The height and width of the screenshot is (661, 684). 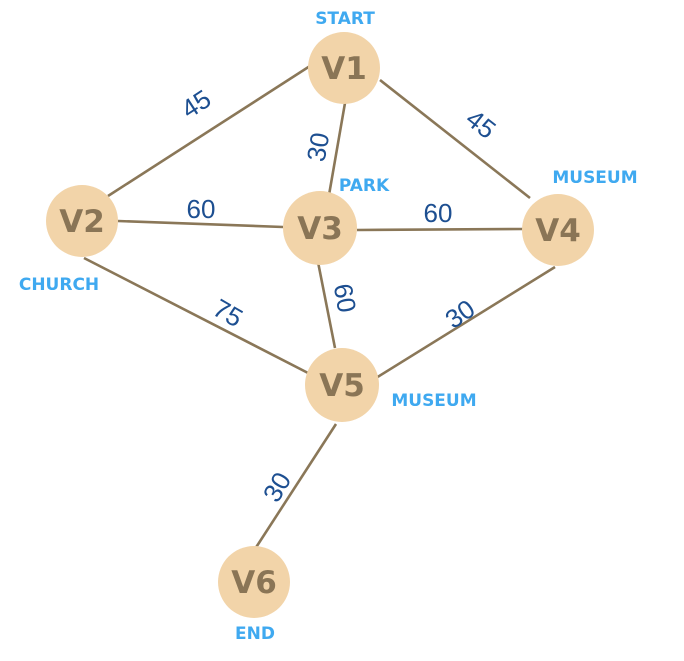 I want to click on weight-v4-v5: 30, so click(x=460, y=313).